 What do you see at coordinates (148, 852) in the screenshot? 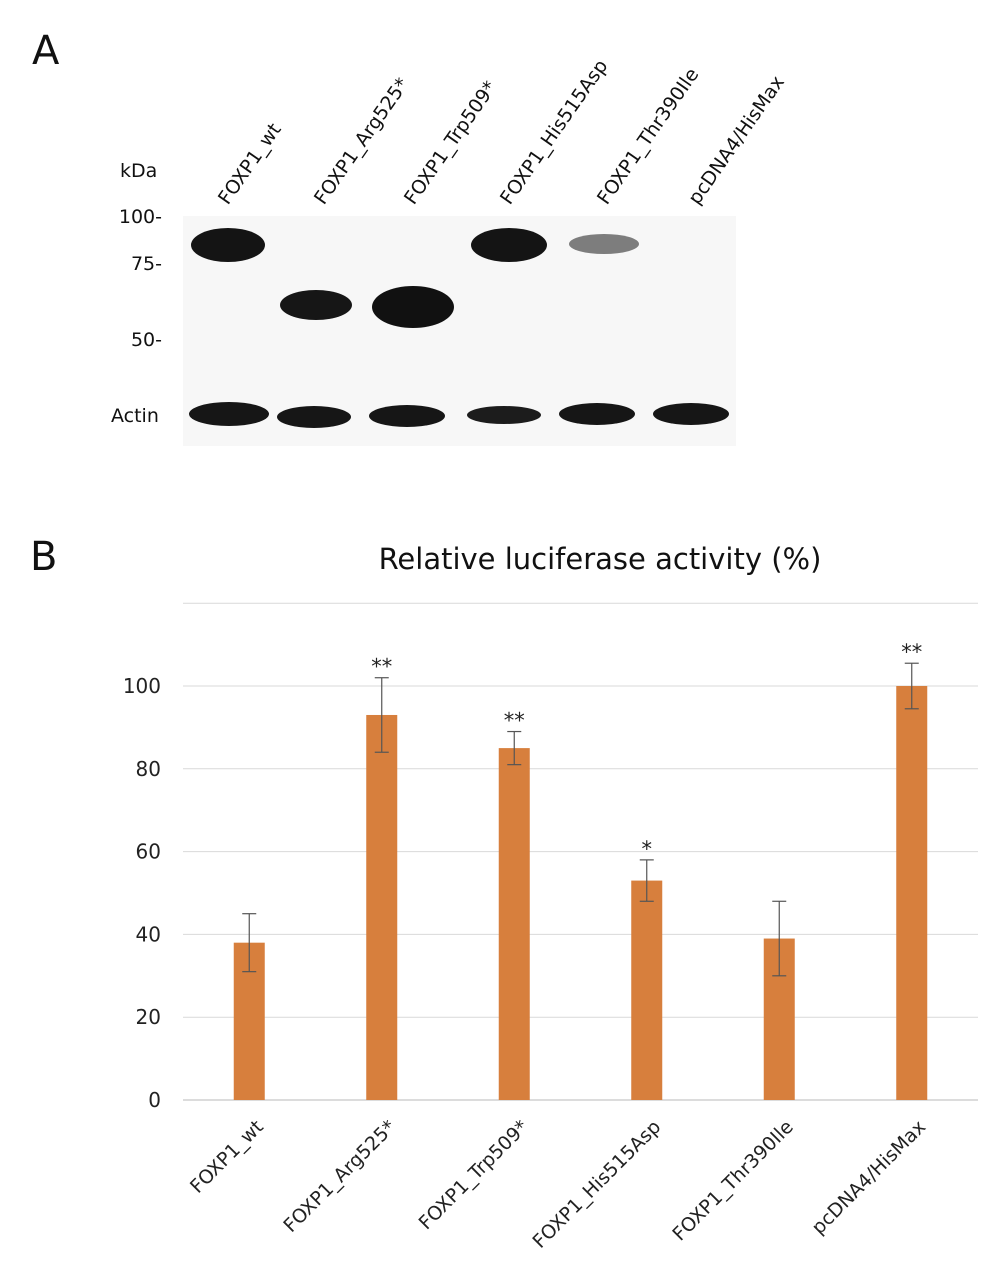
I see `y-tick-label: 60` at bounding box center [148, 852].